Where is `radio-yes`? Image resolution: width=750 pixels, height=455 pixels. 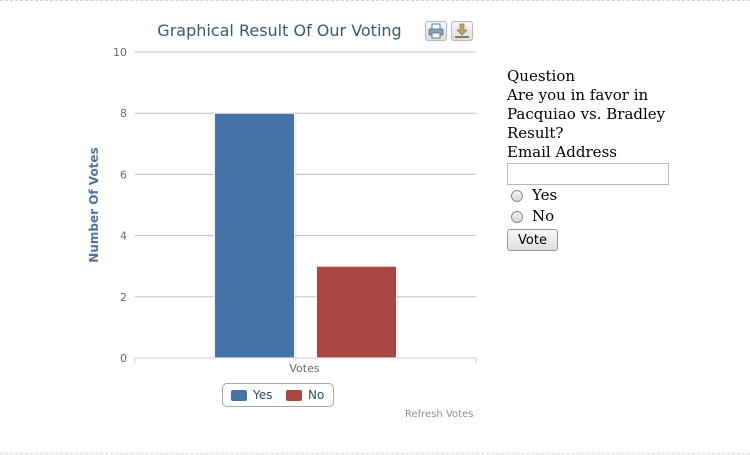
radio-yes is located at coordinates (517, 196).